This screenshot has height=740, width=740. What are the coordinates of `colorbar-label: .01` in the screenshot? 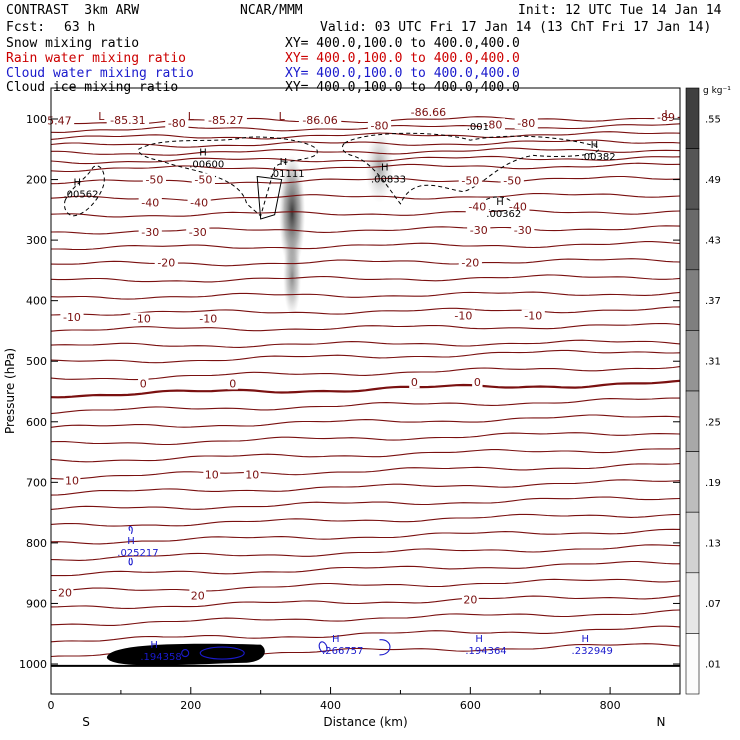 It's located at (713, 665).